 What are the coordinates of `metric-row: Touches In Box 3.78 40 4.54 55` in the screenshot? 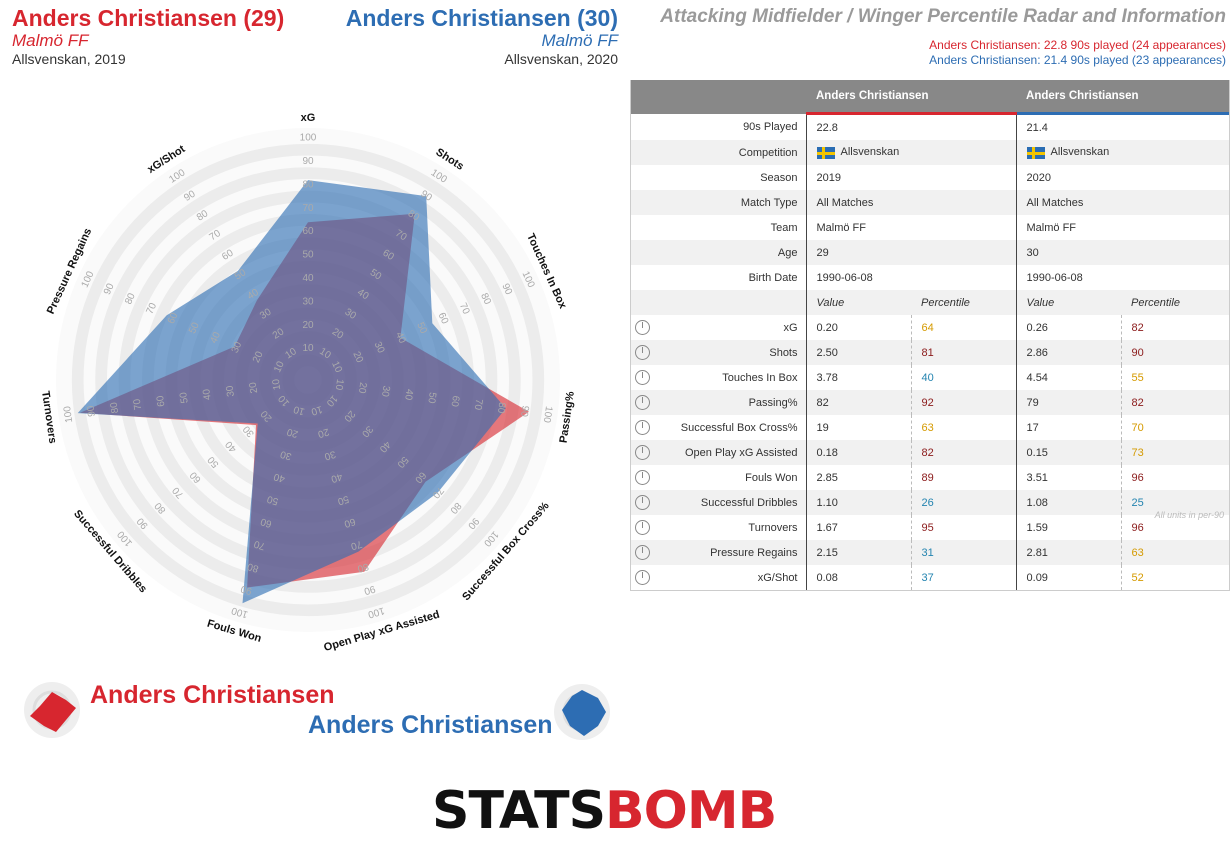 It's located at (930, 377).